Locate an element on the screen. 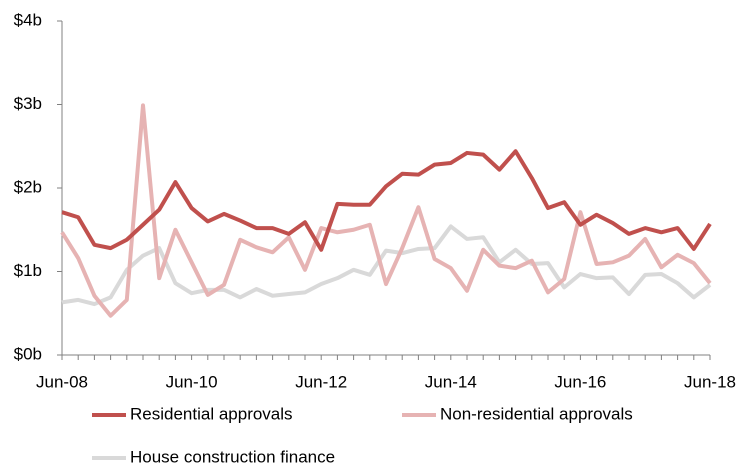 This screenshot has width=746, height=465. y-tick-label: $3b is located at coordinates (28, 103).